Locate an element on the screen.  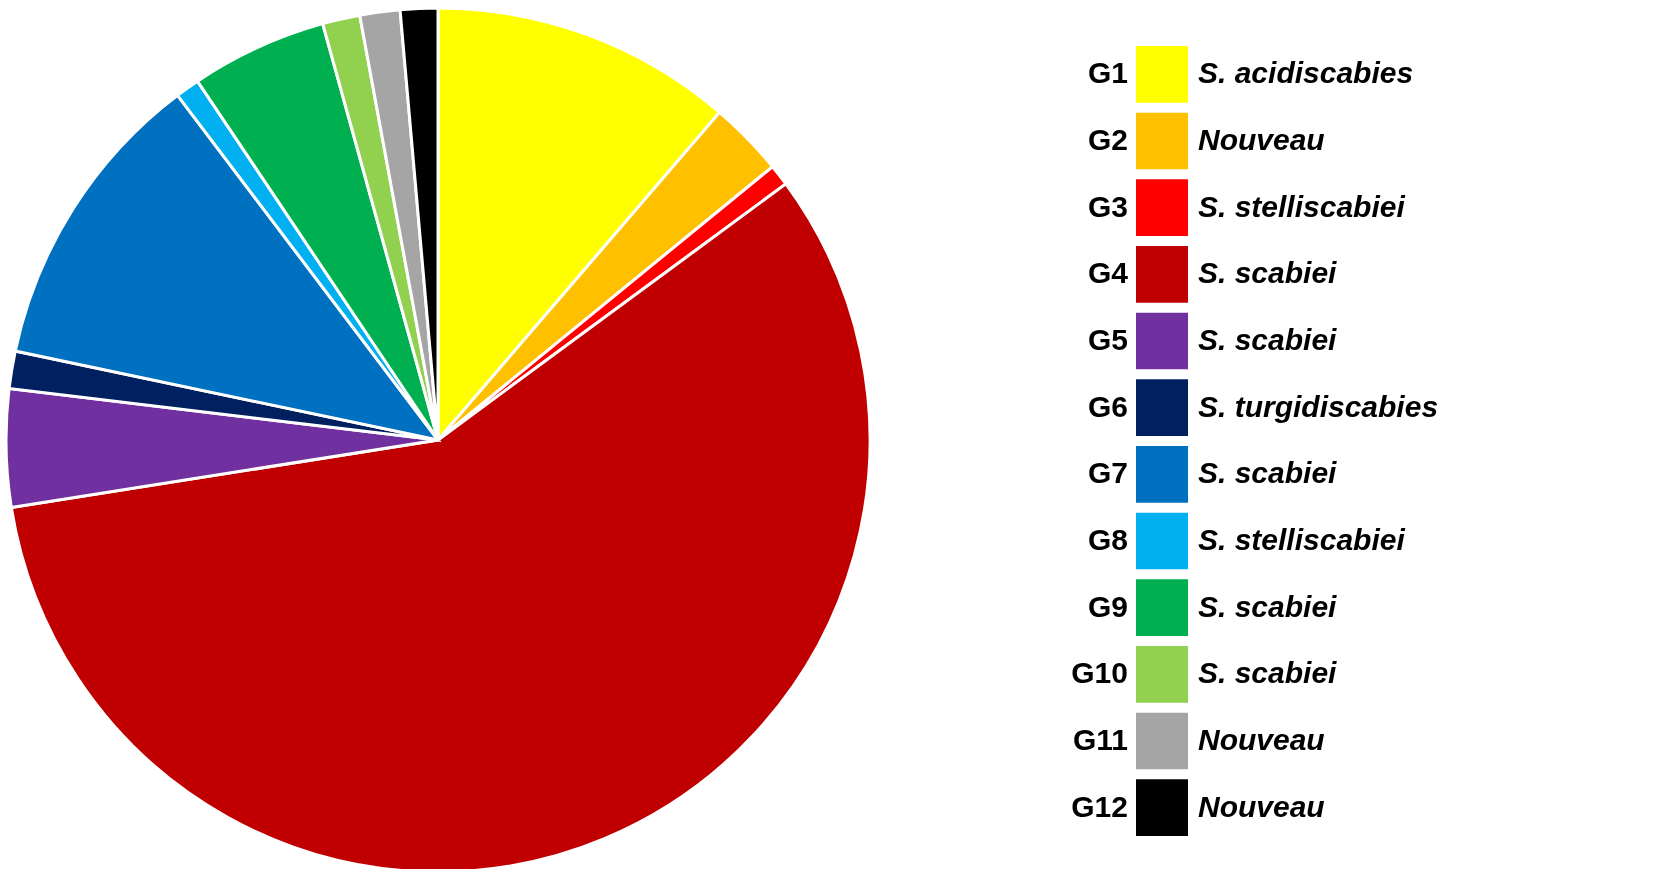
legend-label: G5 is located at coordinates (1107, 339).